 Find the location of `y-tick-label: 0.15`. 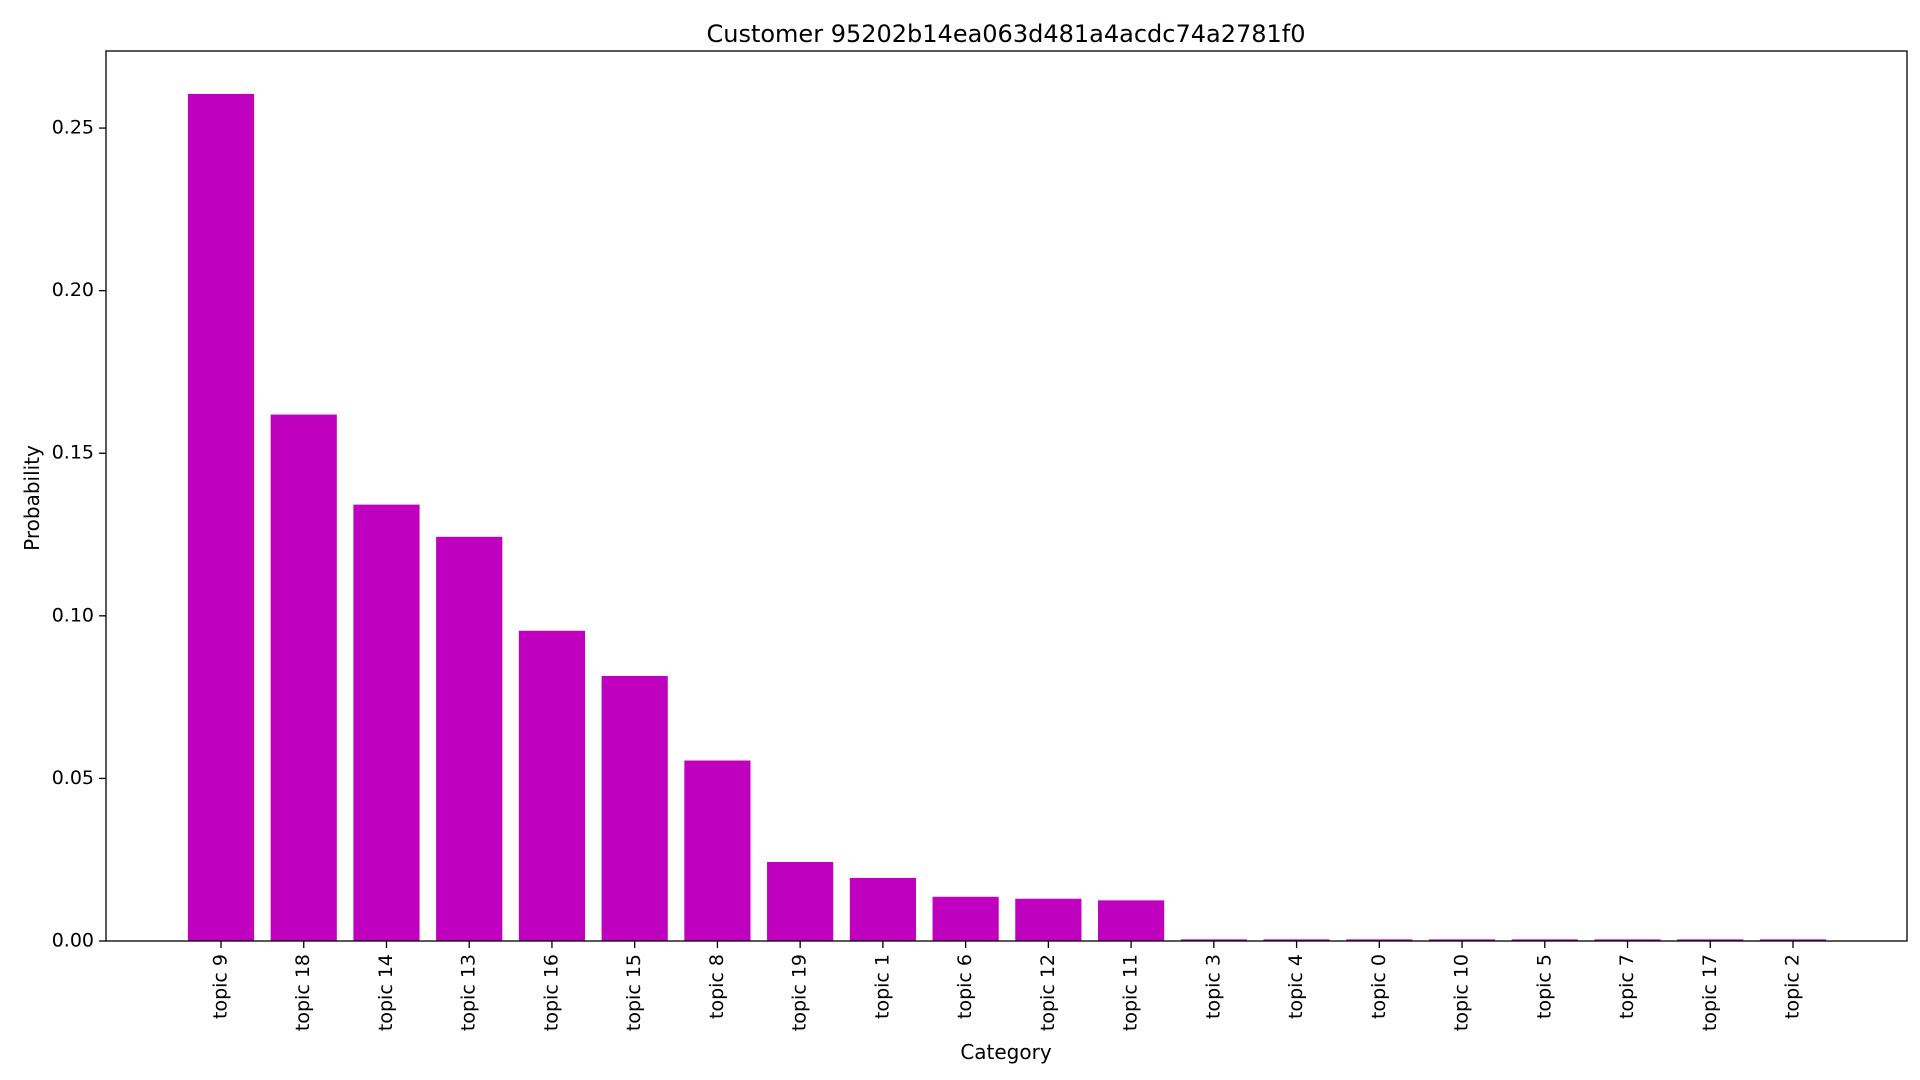

y-tick-label: 0.15 is located at coordinates (73, 453).